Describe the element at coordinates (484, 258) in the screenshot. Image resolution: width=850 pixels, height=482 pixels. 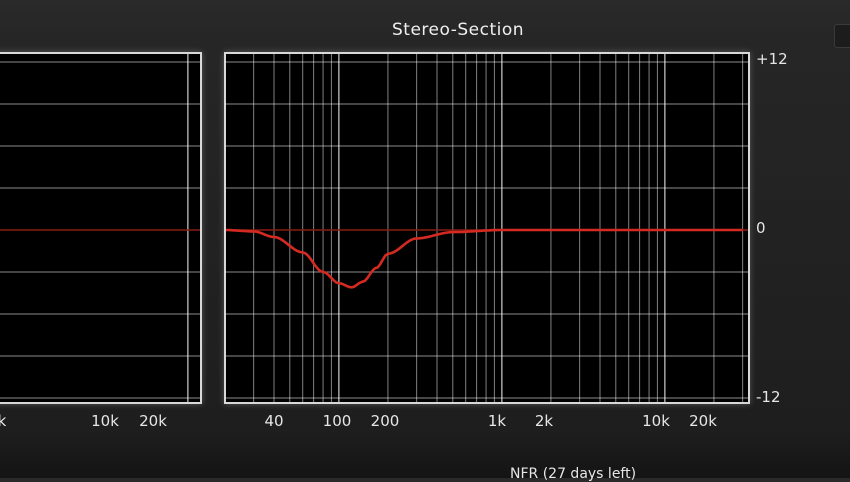
I see `eq-response-curve` at that location.